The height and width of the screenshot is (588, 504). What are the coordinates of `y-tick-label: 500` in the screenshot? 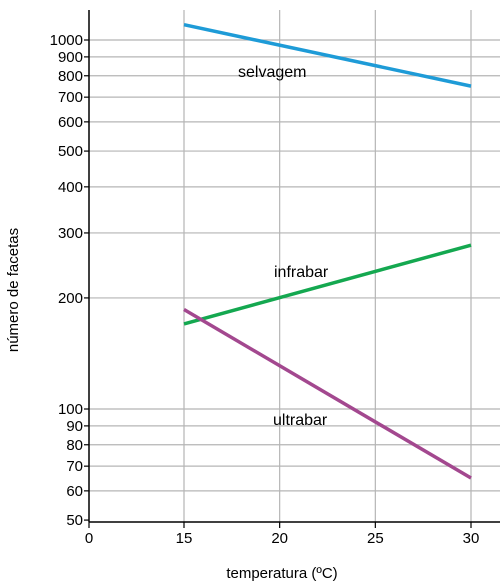 It's located at (70, 151).